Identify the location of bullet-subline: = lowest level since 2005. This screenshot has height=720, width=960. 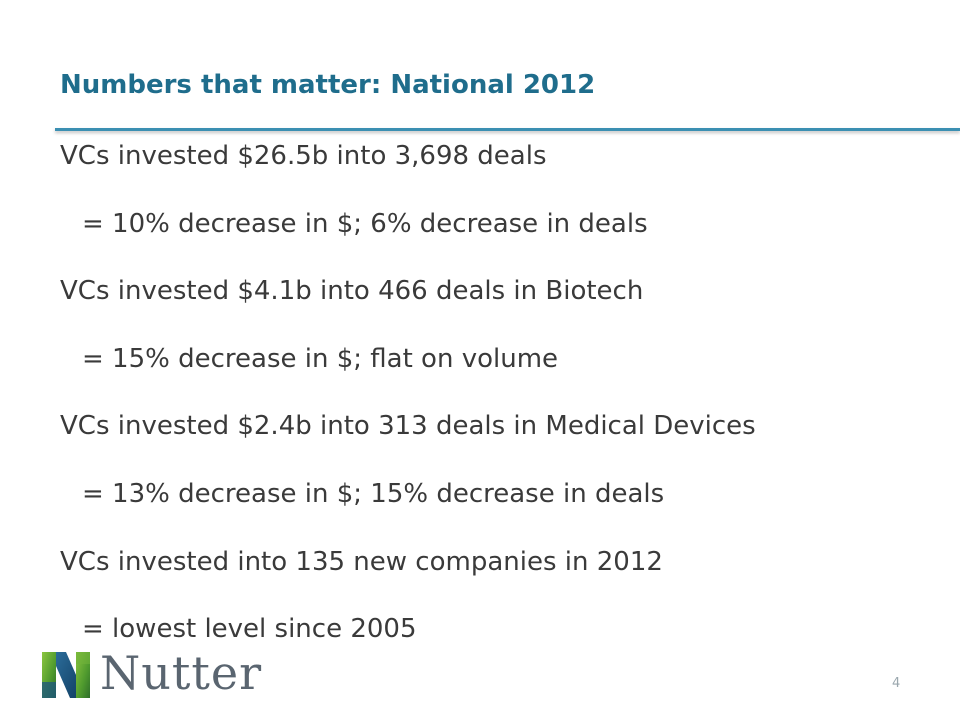
(249, 629).